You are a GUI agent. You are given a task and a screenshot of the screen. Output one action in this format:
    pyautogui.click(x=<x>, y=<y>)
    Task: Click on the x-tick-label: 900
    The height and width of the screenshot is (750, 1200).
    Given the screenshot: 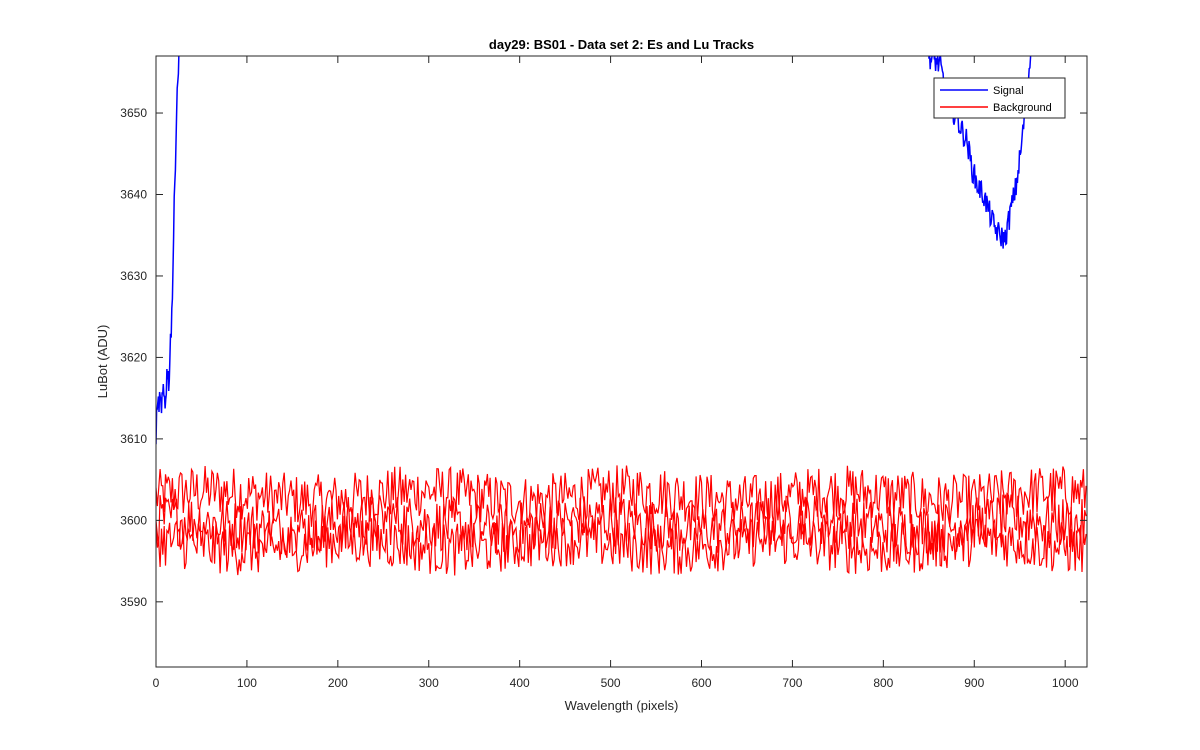 What is the action you would take?
    pyautogui.click(x=974, y=683)
    